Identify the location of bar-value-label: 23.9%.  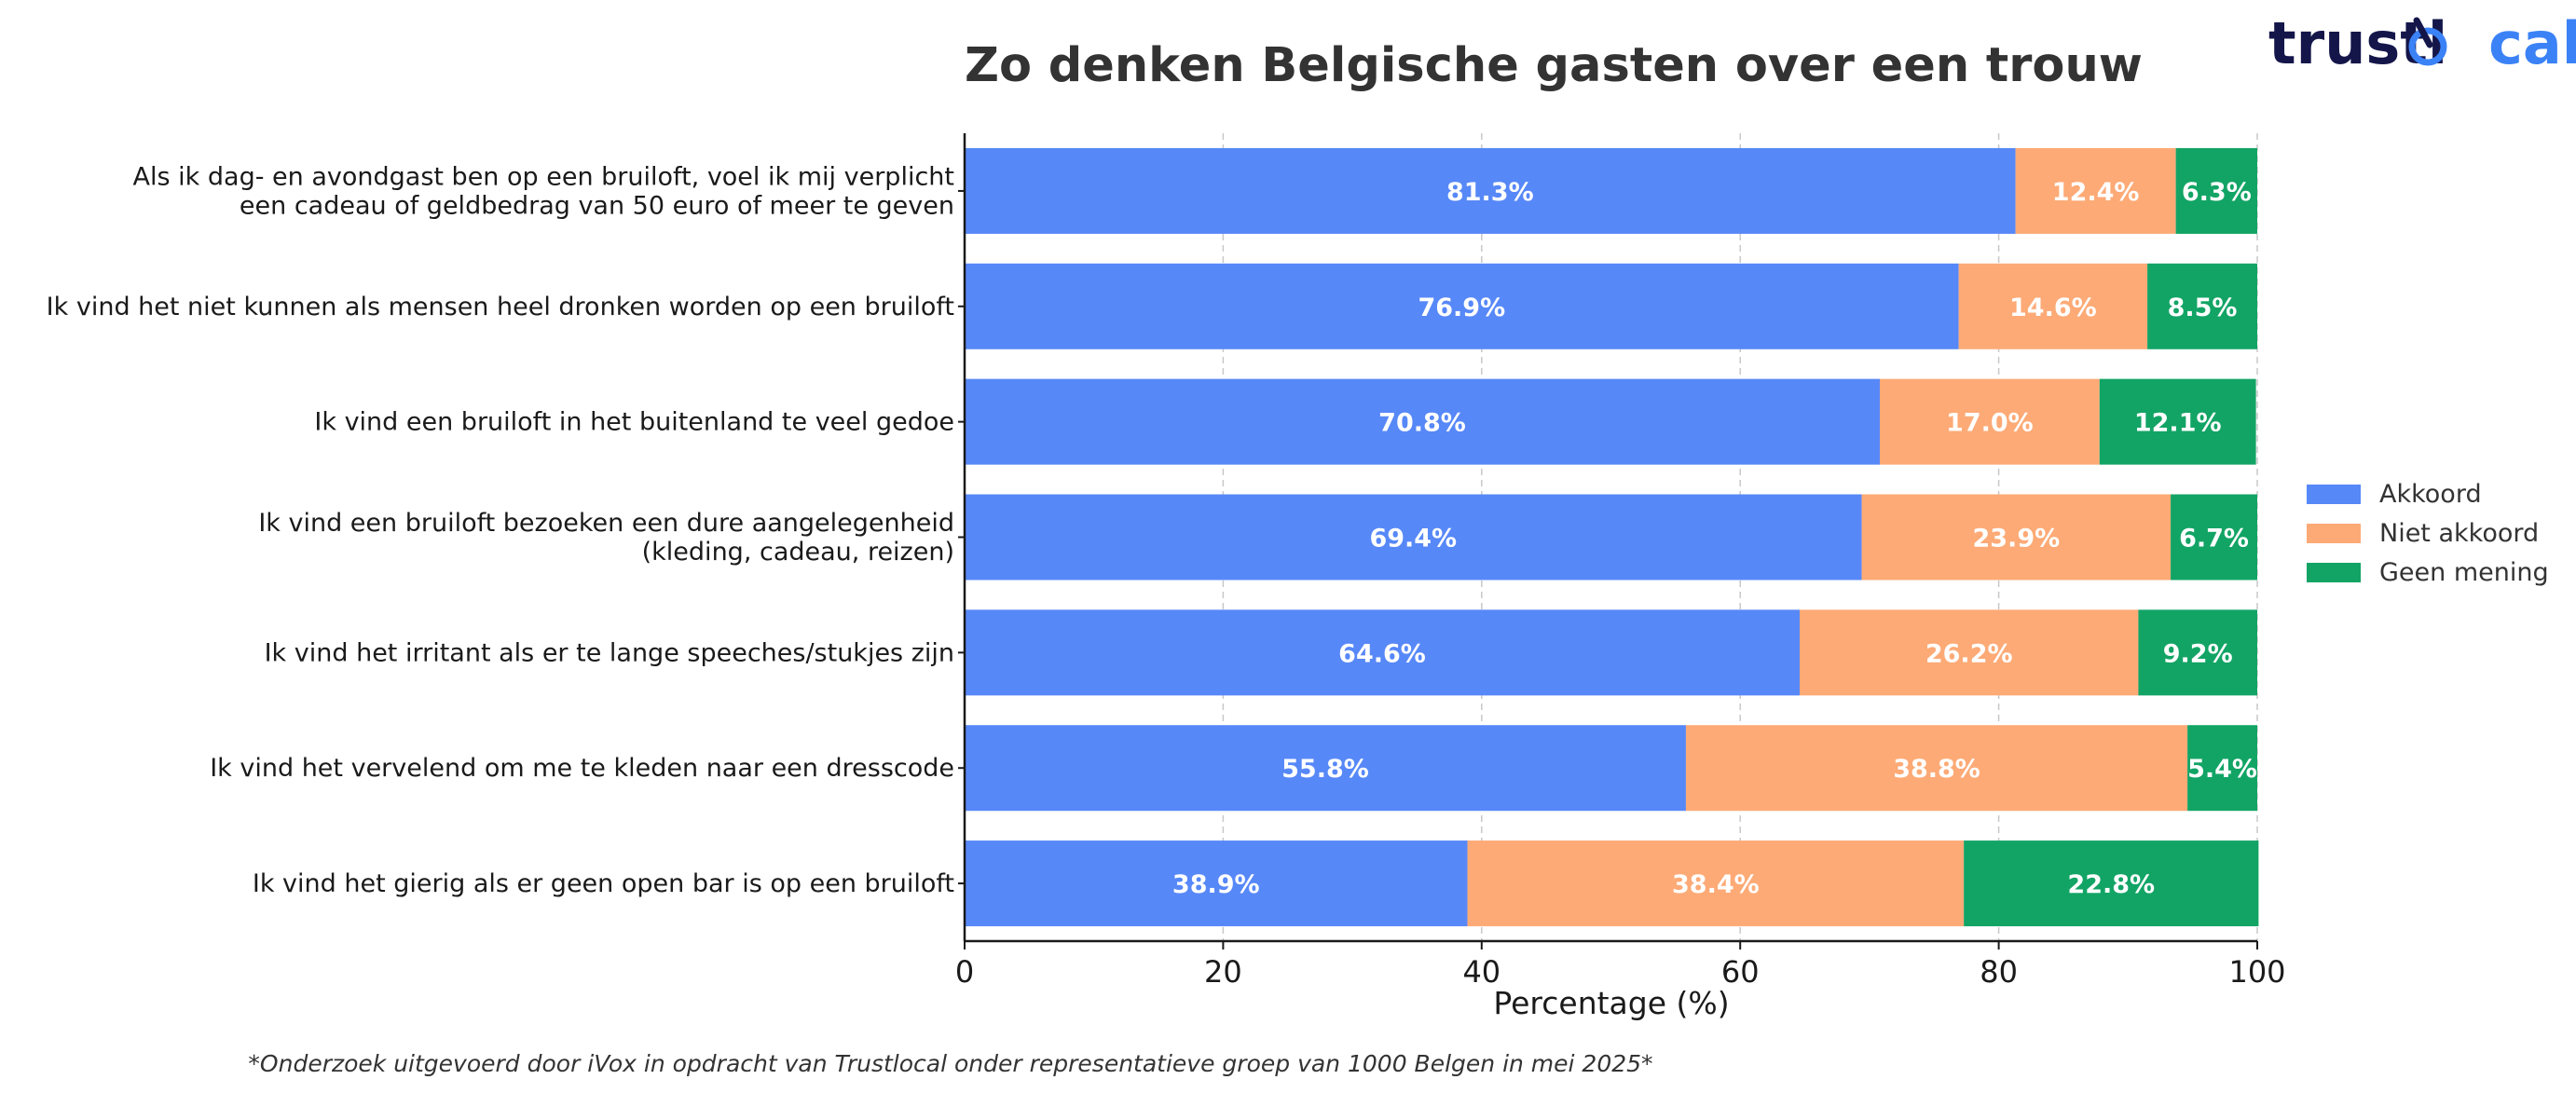
(2016, 539).